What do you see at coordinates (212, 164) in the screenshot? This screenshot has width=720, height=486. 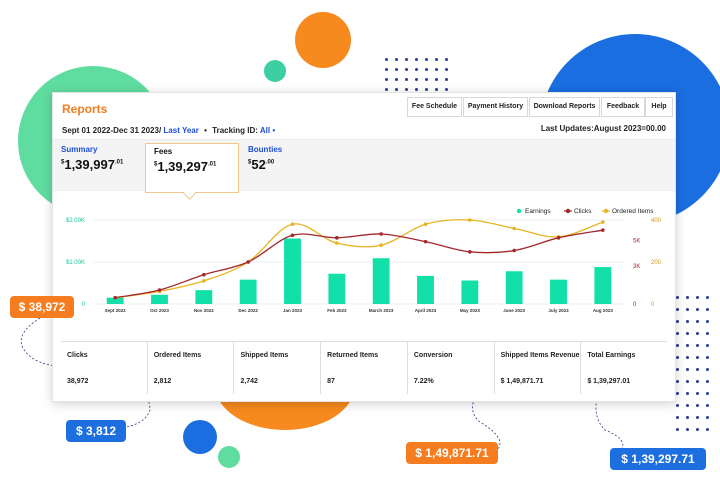 I see `fees-decimal: .01` at bounding box center [212, 164].